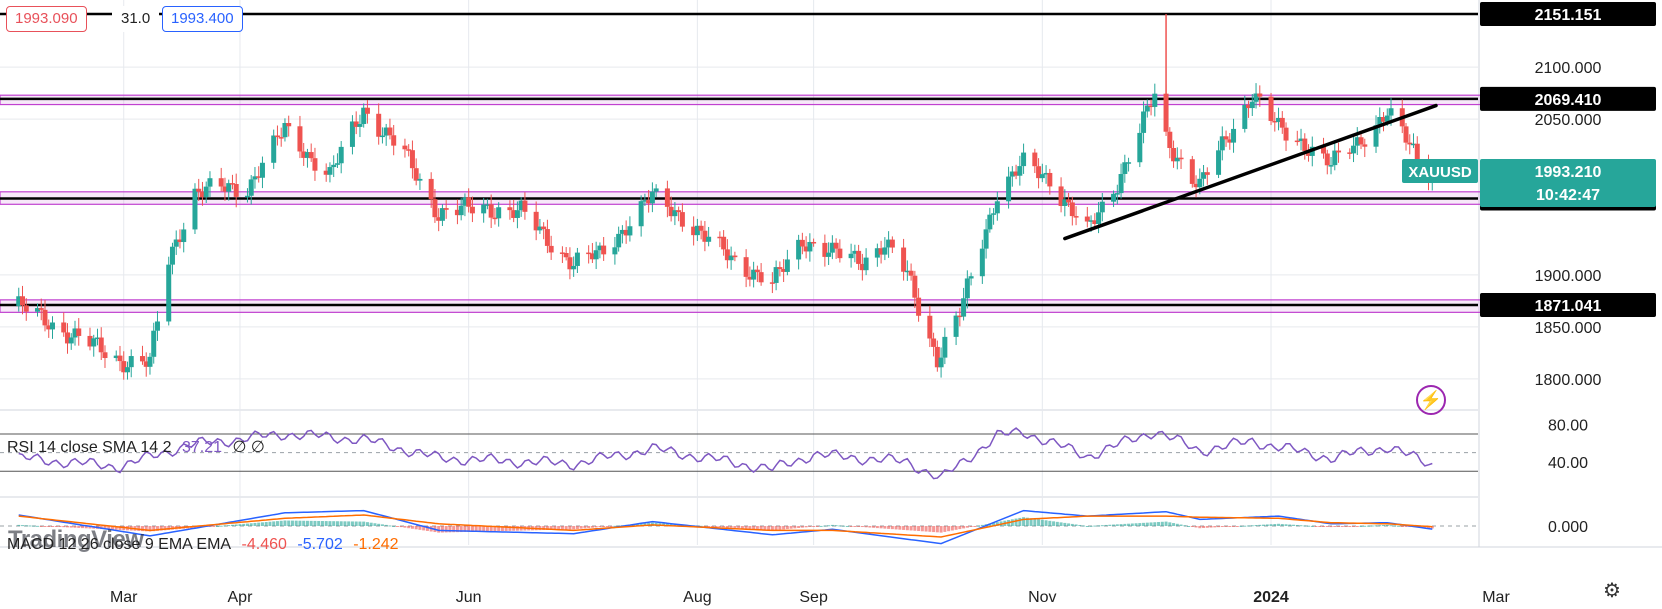  Describe the element at coordinates (46, 19) in the screenshot. I see `sell-price-badge: 1993.090` at that location.